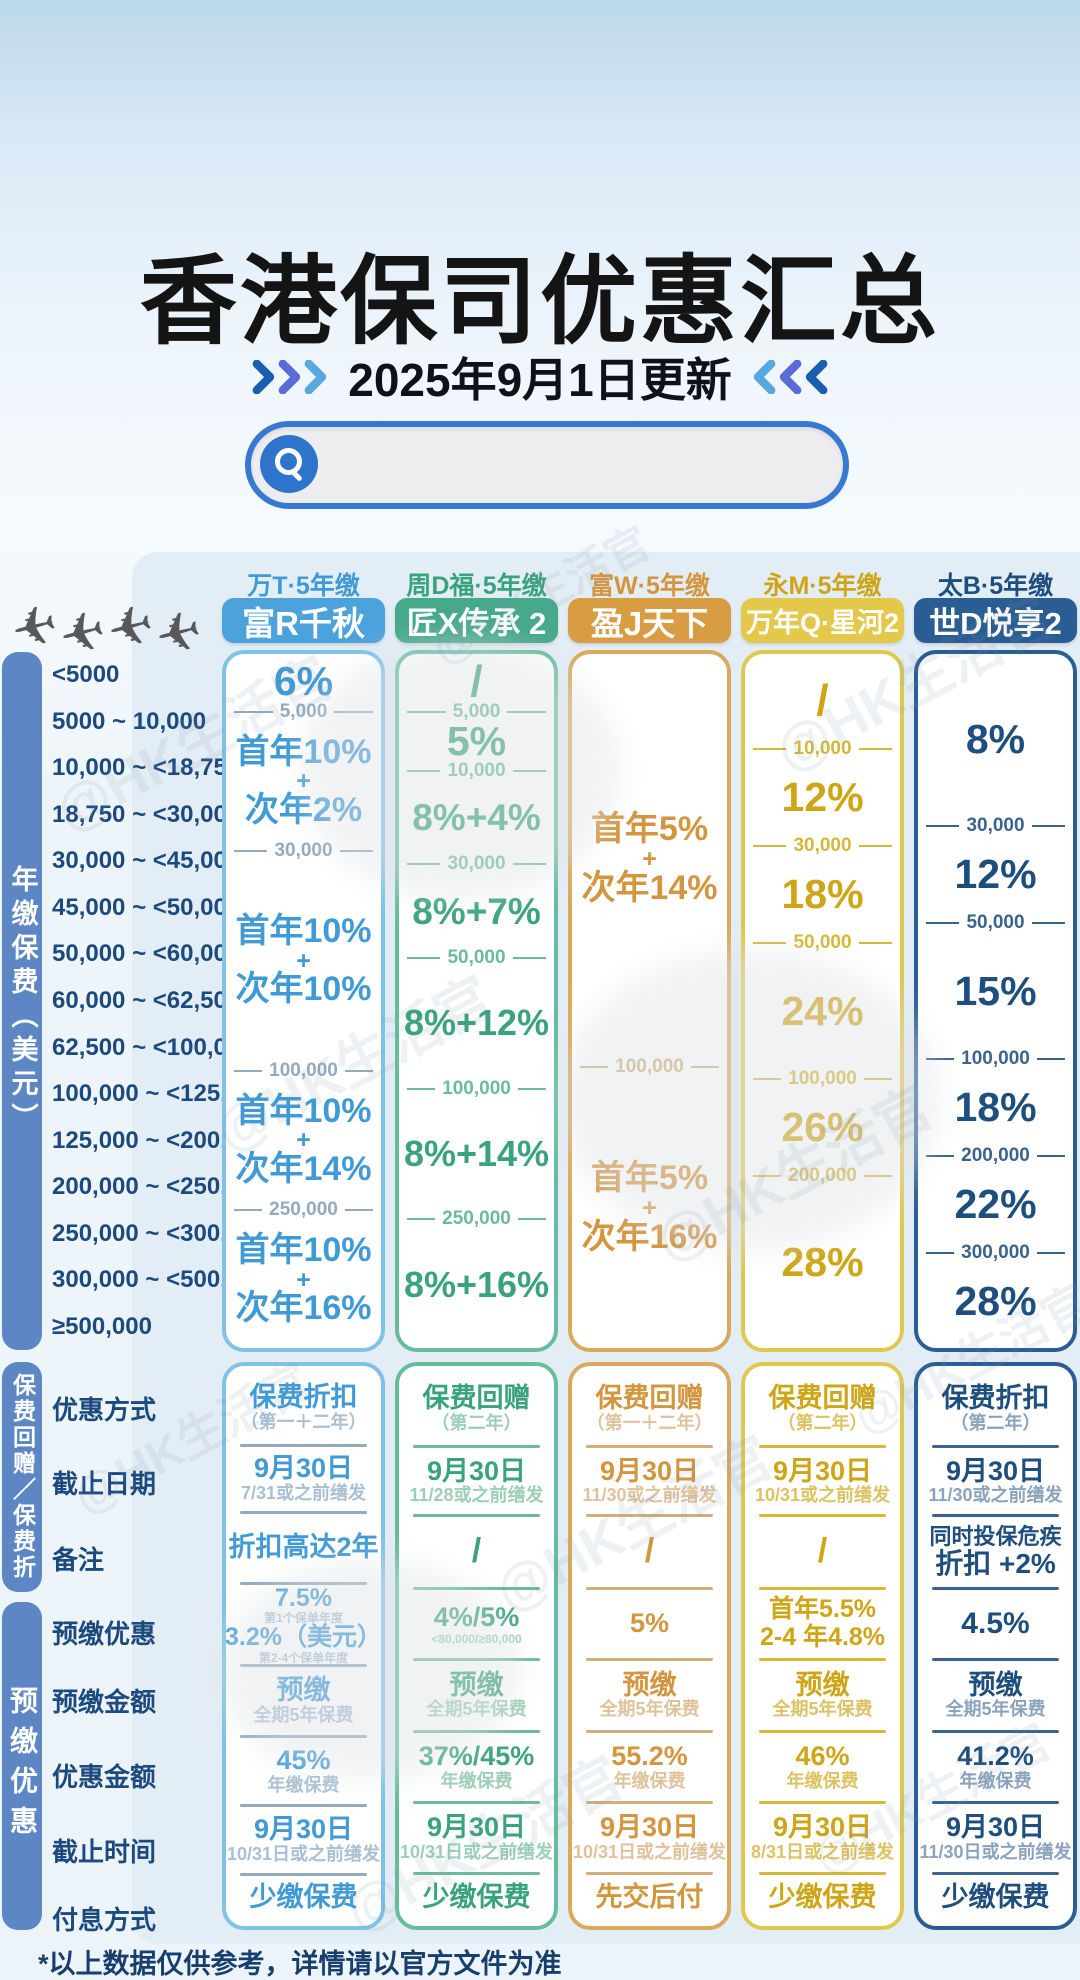 The image size is (1080, 1980). Describe the element at coordinates (476, 586) in the screenshot. I see `plan-label-2: 周D福·5年缴` at that location.